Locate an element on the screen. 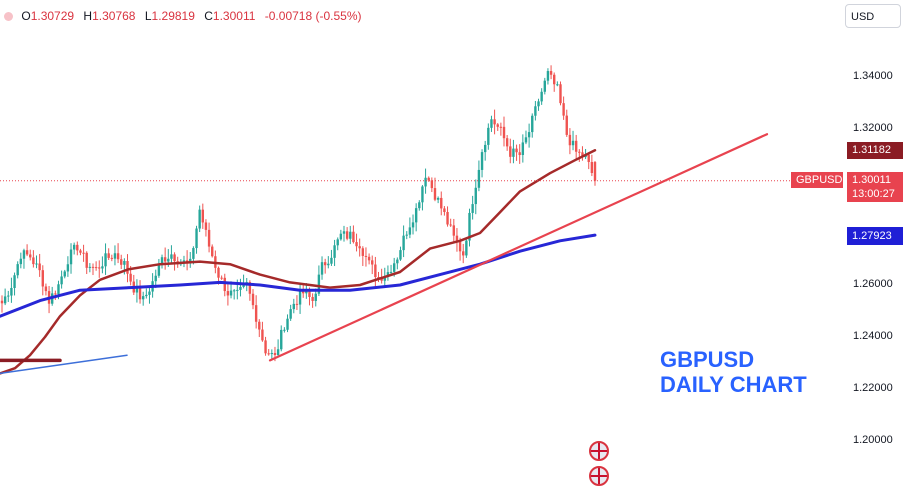  price-tick-label: 1.20000 is located at coordinates (873, 440).